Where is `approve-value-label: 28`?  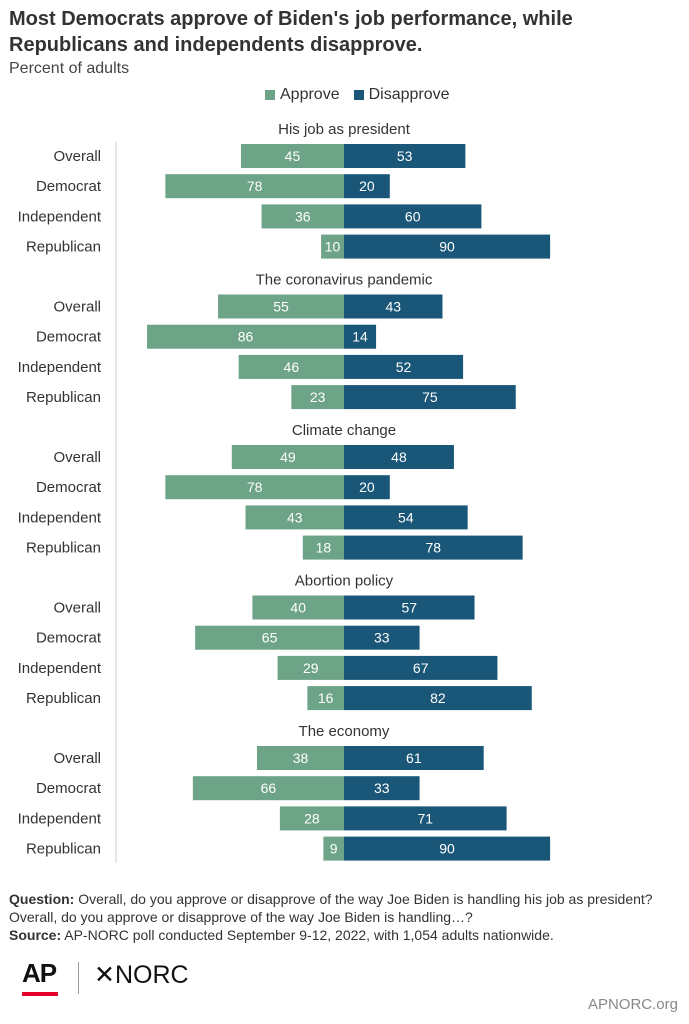 approve-value-label: 28 is located at coordinates (312, 818).